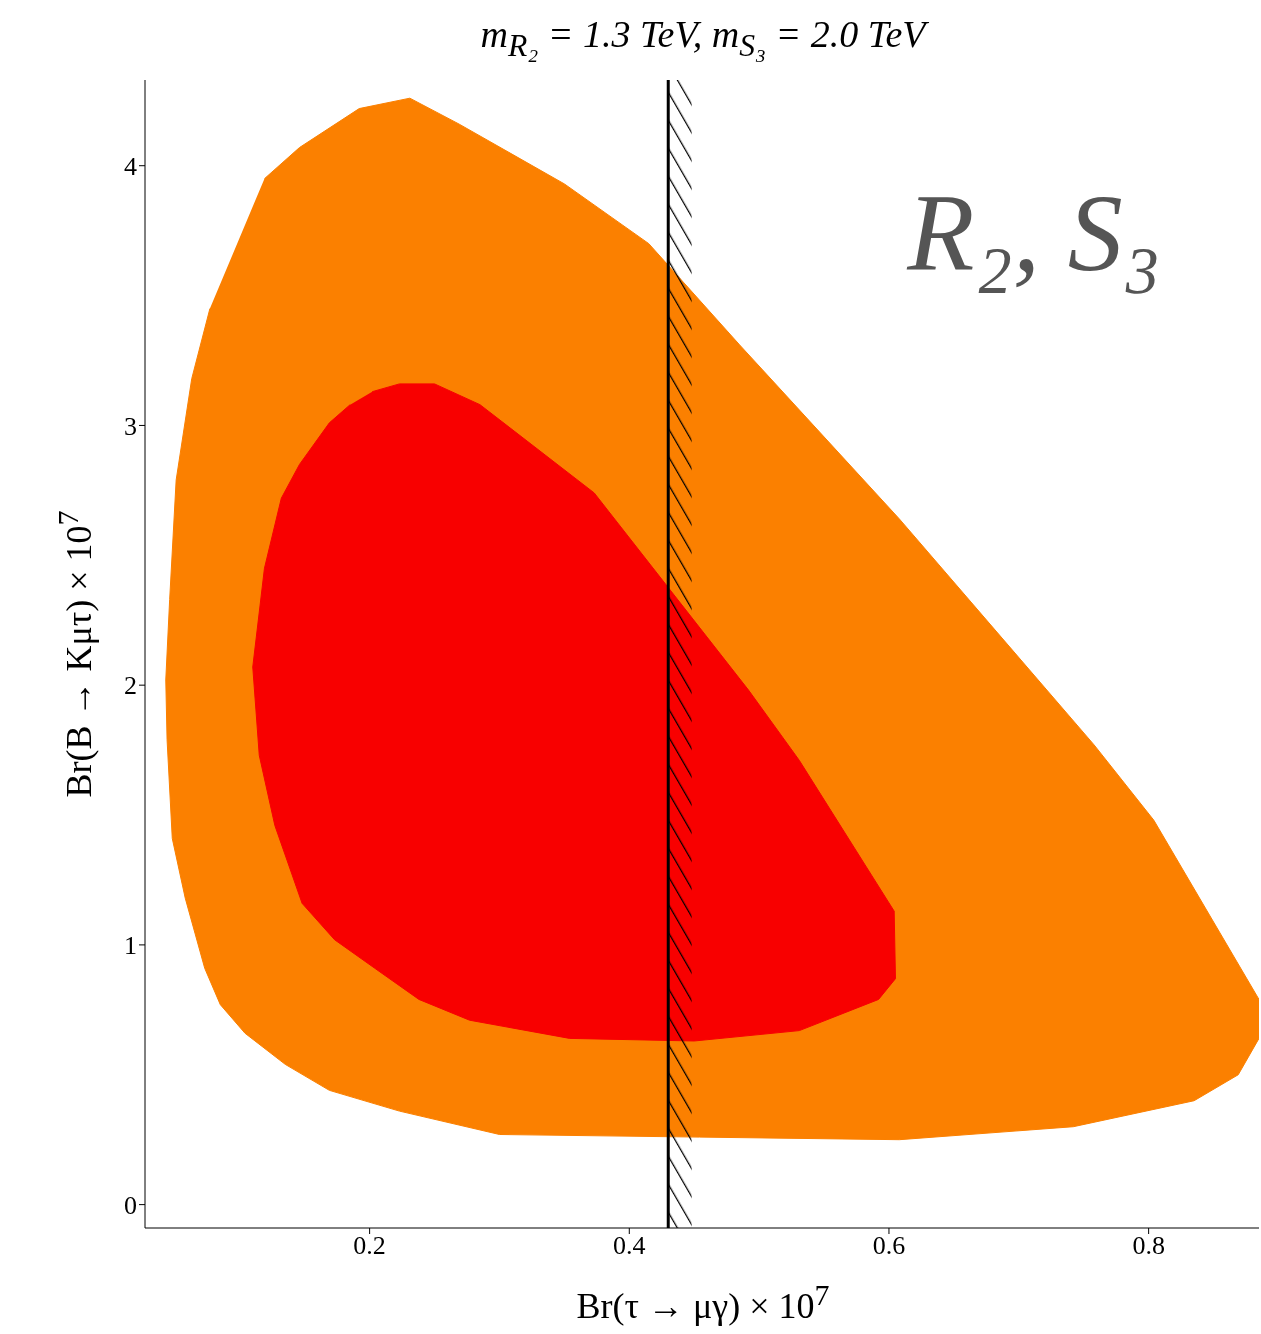  What do you see at coordinates (130, 426) in the screenshot?
I see `y-tick-label: 3` at bounding box center [130, 426].